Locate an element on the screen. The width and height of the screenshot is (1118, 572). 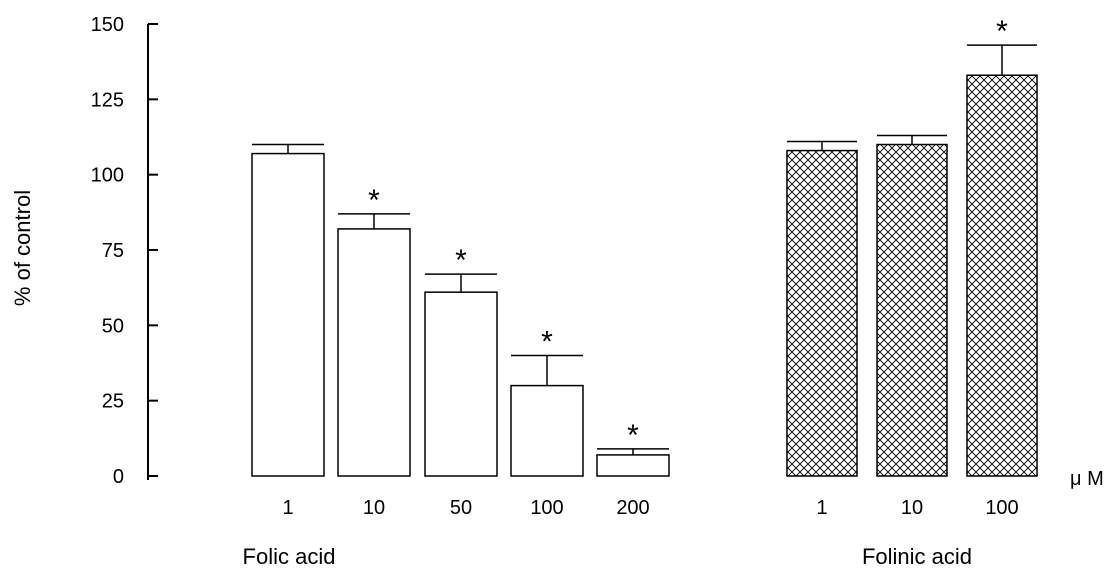
group-label: Folinic acid is located at coordinates (917, 556).